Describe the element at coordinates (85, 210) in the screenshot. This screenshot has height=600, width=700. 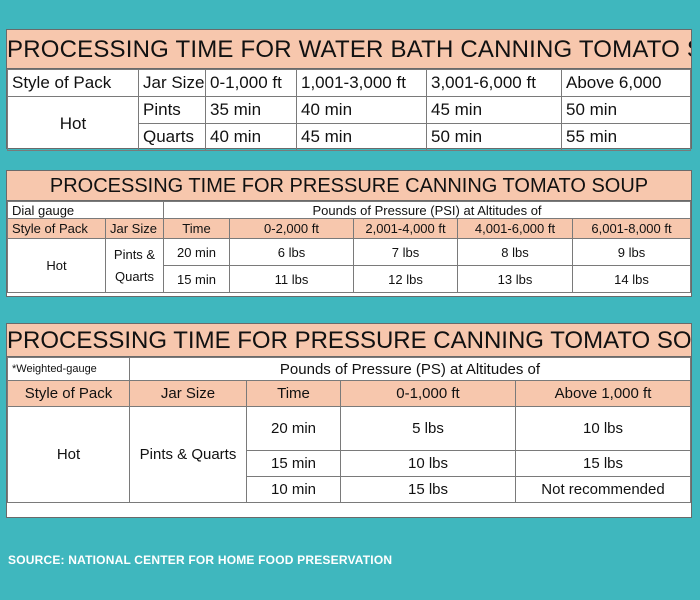
I see `gauge-label: Dial gauge` at that location.